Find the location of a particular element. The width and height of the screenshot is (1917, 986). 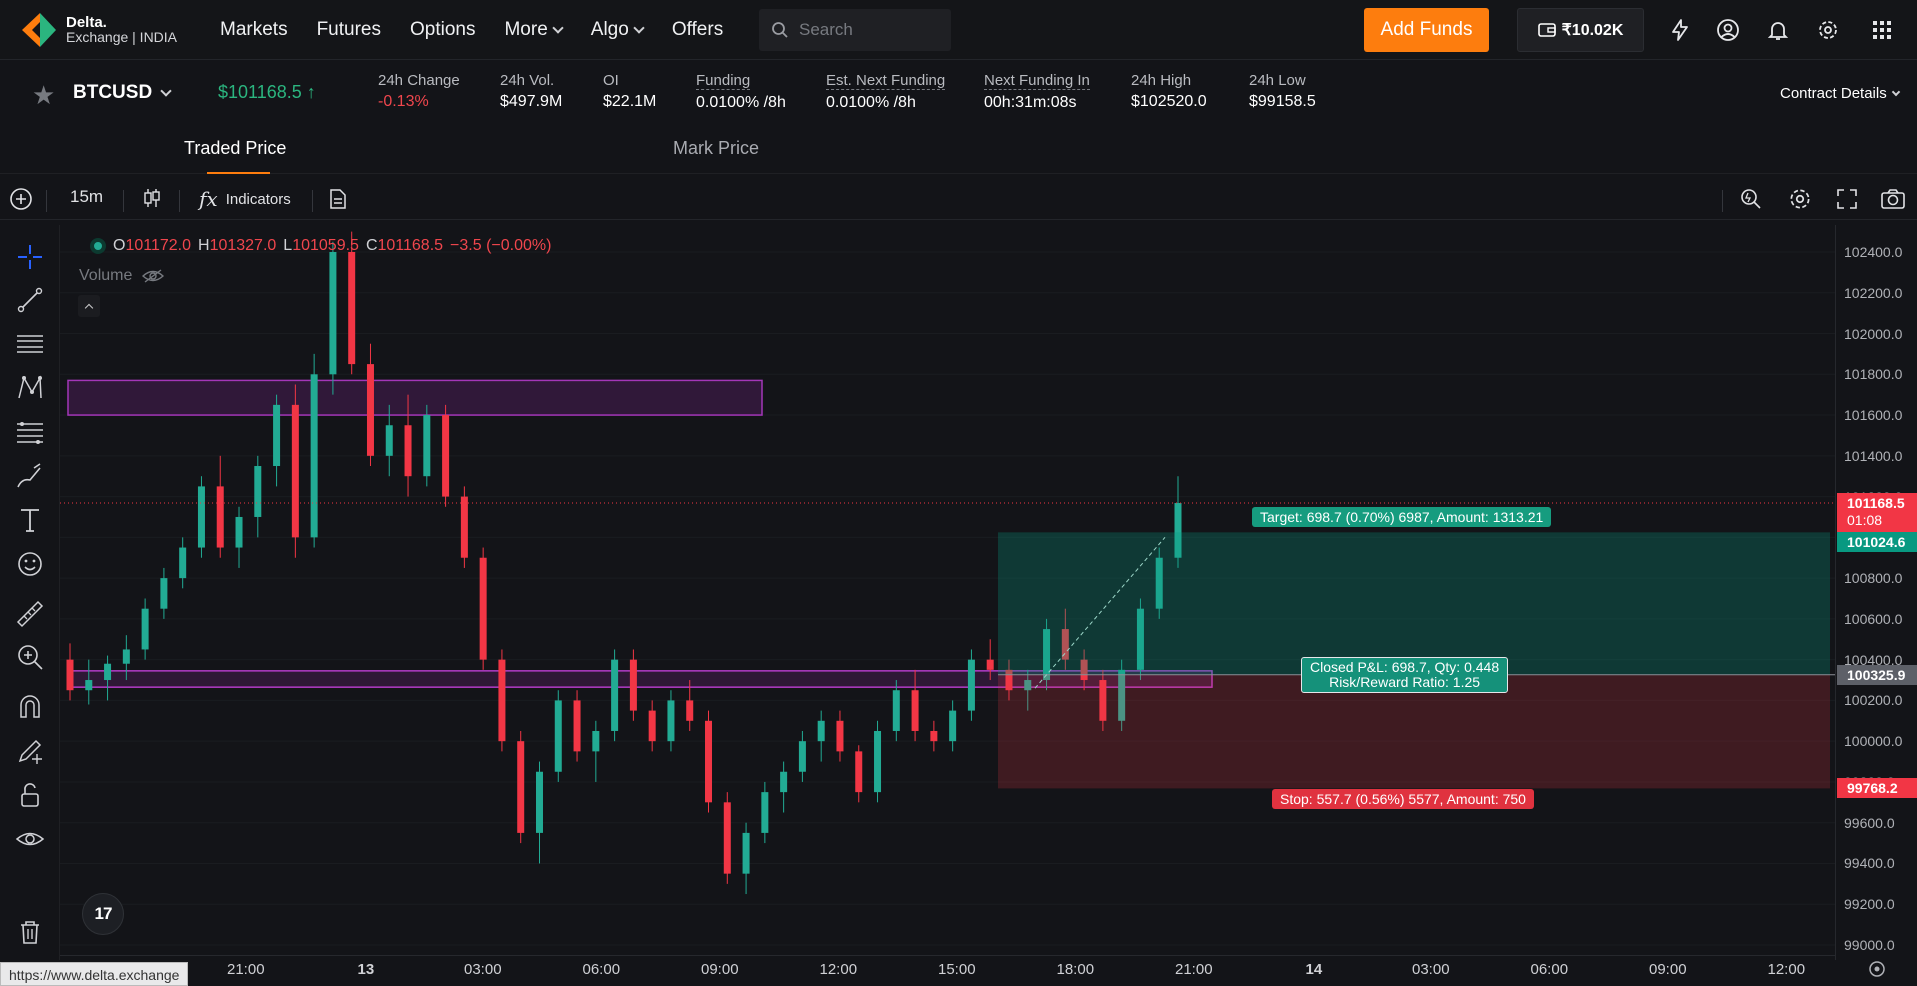

pattern-icon is located at coordinates (30, 388).